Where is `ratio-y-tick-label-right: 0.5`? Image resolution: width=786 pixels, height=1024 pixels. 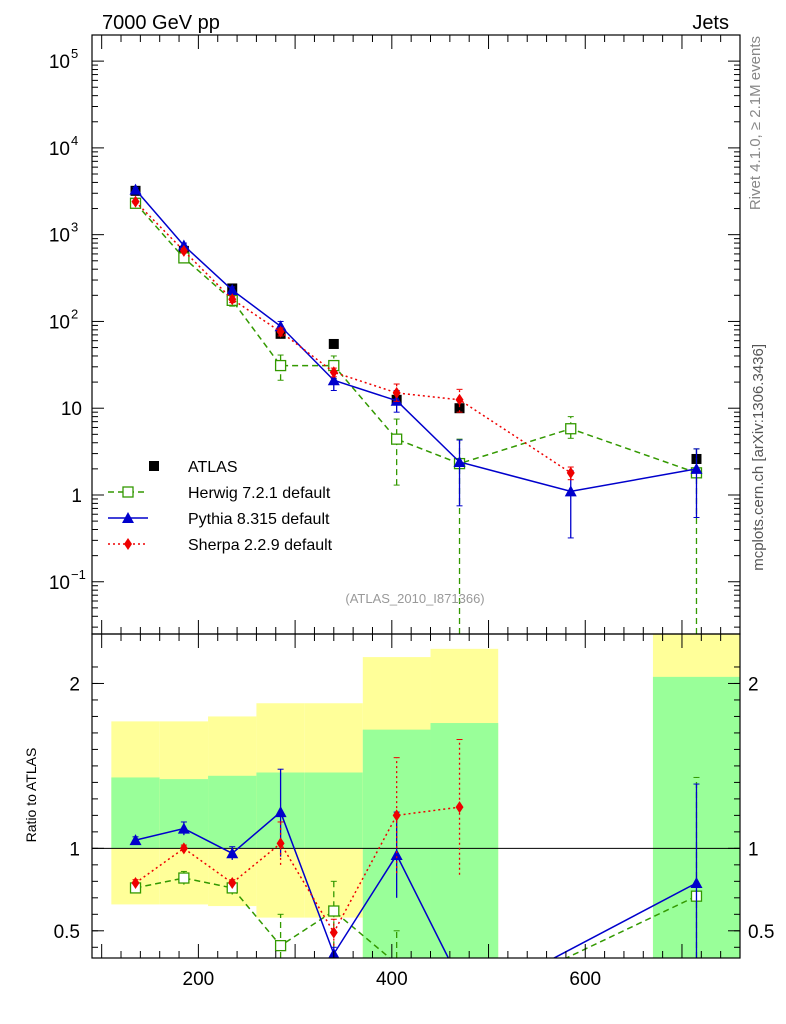
ratio-y-tick-label-right: 0.5 is located at coordinates (761, 932).